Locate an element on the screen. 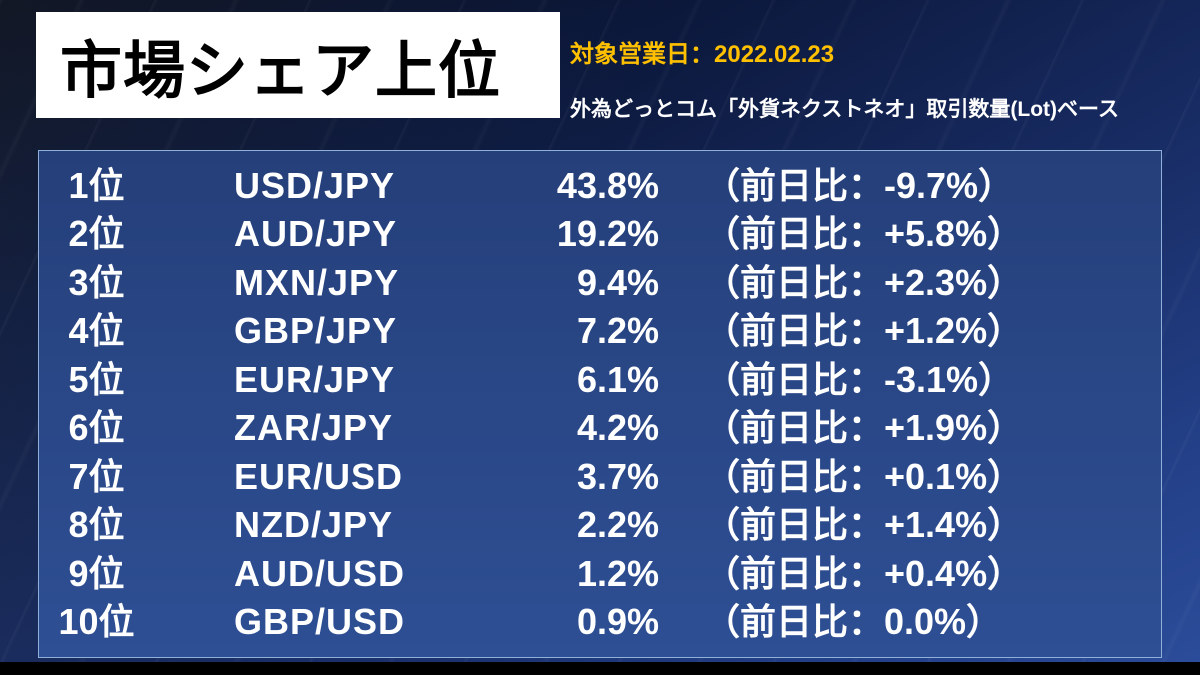 This screenshot has width=1200, height=675. change-cell: （前日比：+1.9%） is located at coordinates (864, 428).